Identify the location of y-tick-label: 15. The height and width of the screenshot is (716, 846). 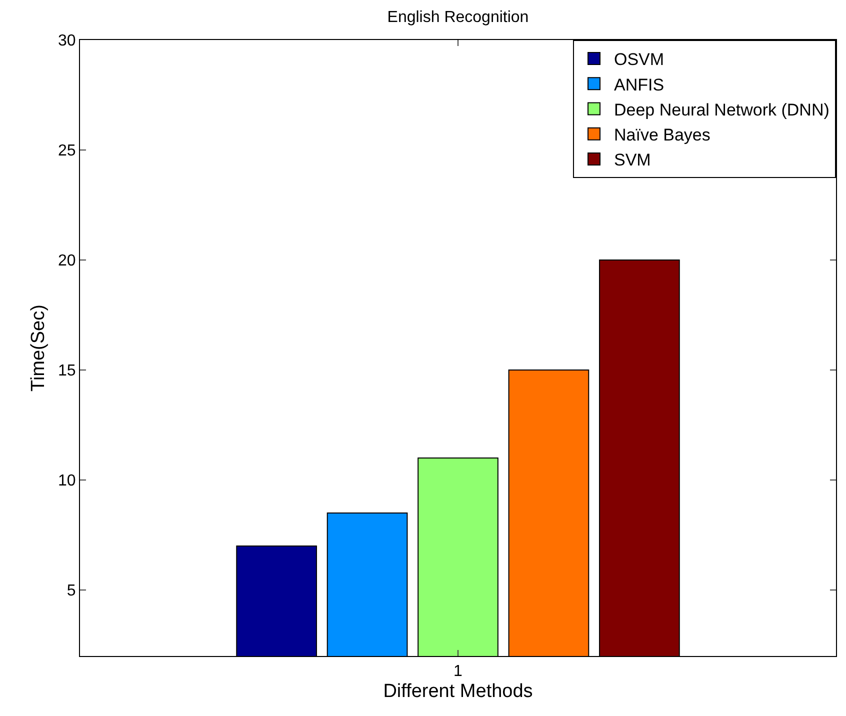
(67, 371).